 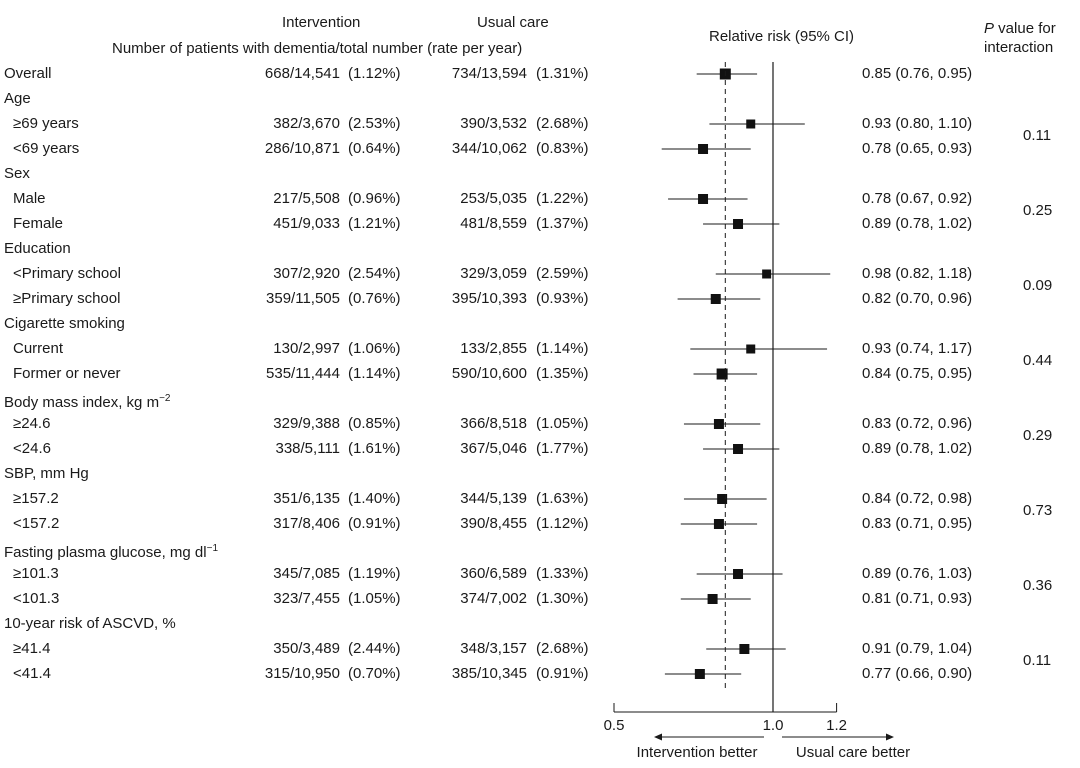 I want to click on subgroup-label: Former or never, so click(x=67, y=373).